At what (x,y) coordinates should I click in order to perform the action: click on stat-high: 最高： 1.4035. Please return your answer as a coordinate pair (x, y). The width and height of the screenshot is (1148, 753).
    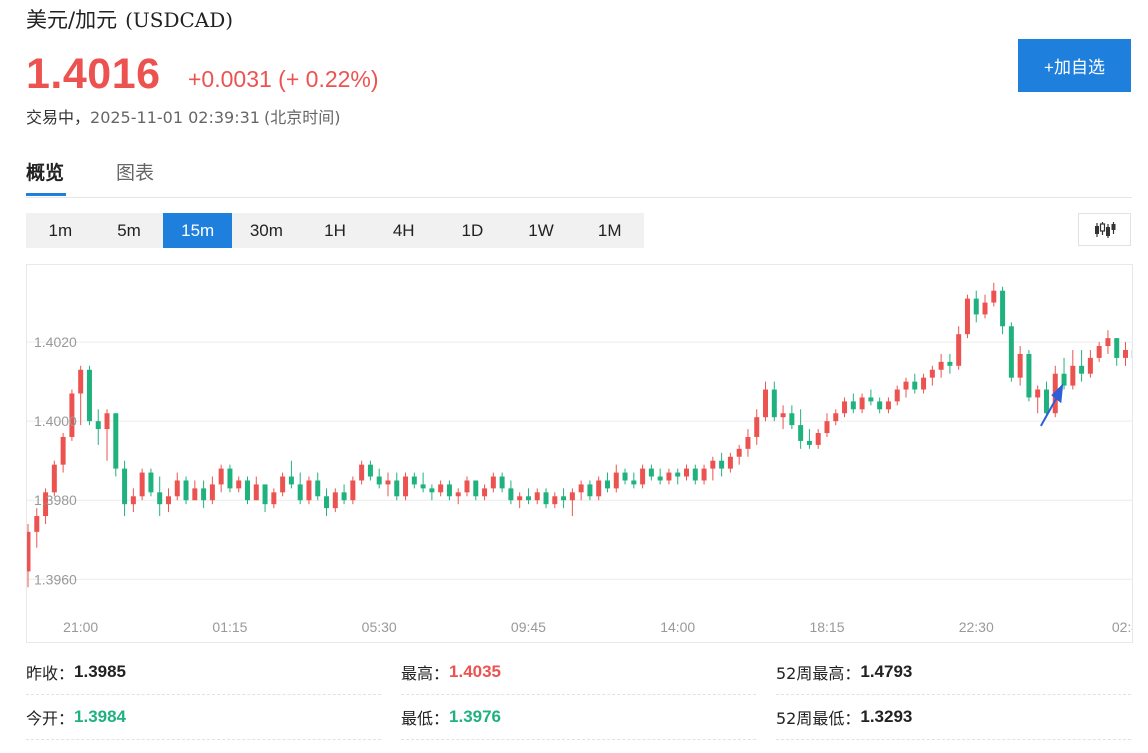
    Looking at the image, I should click on (578, 672).